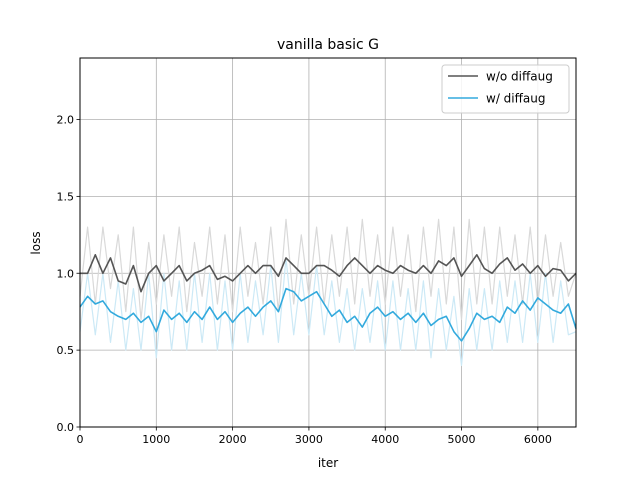 Image resolution: width=640 pixels, height=480 pixels. I want to click on y-tick-label: 1.5, so click(66, 196).